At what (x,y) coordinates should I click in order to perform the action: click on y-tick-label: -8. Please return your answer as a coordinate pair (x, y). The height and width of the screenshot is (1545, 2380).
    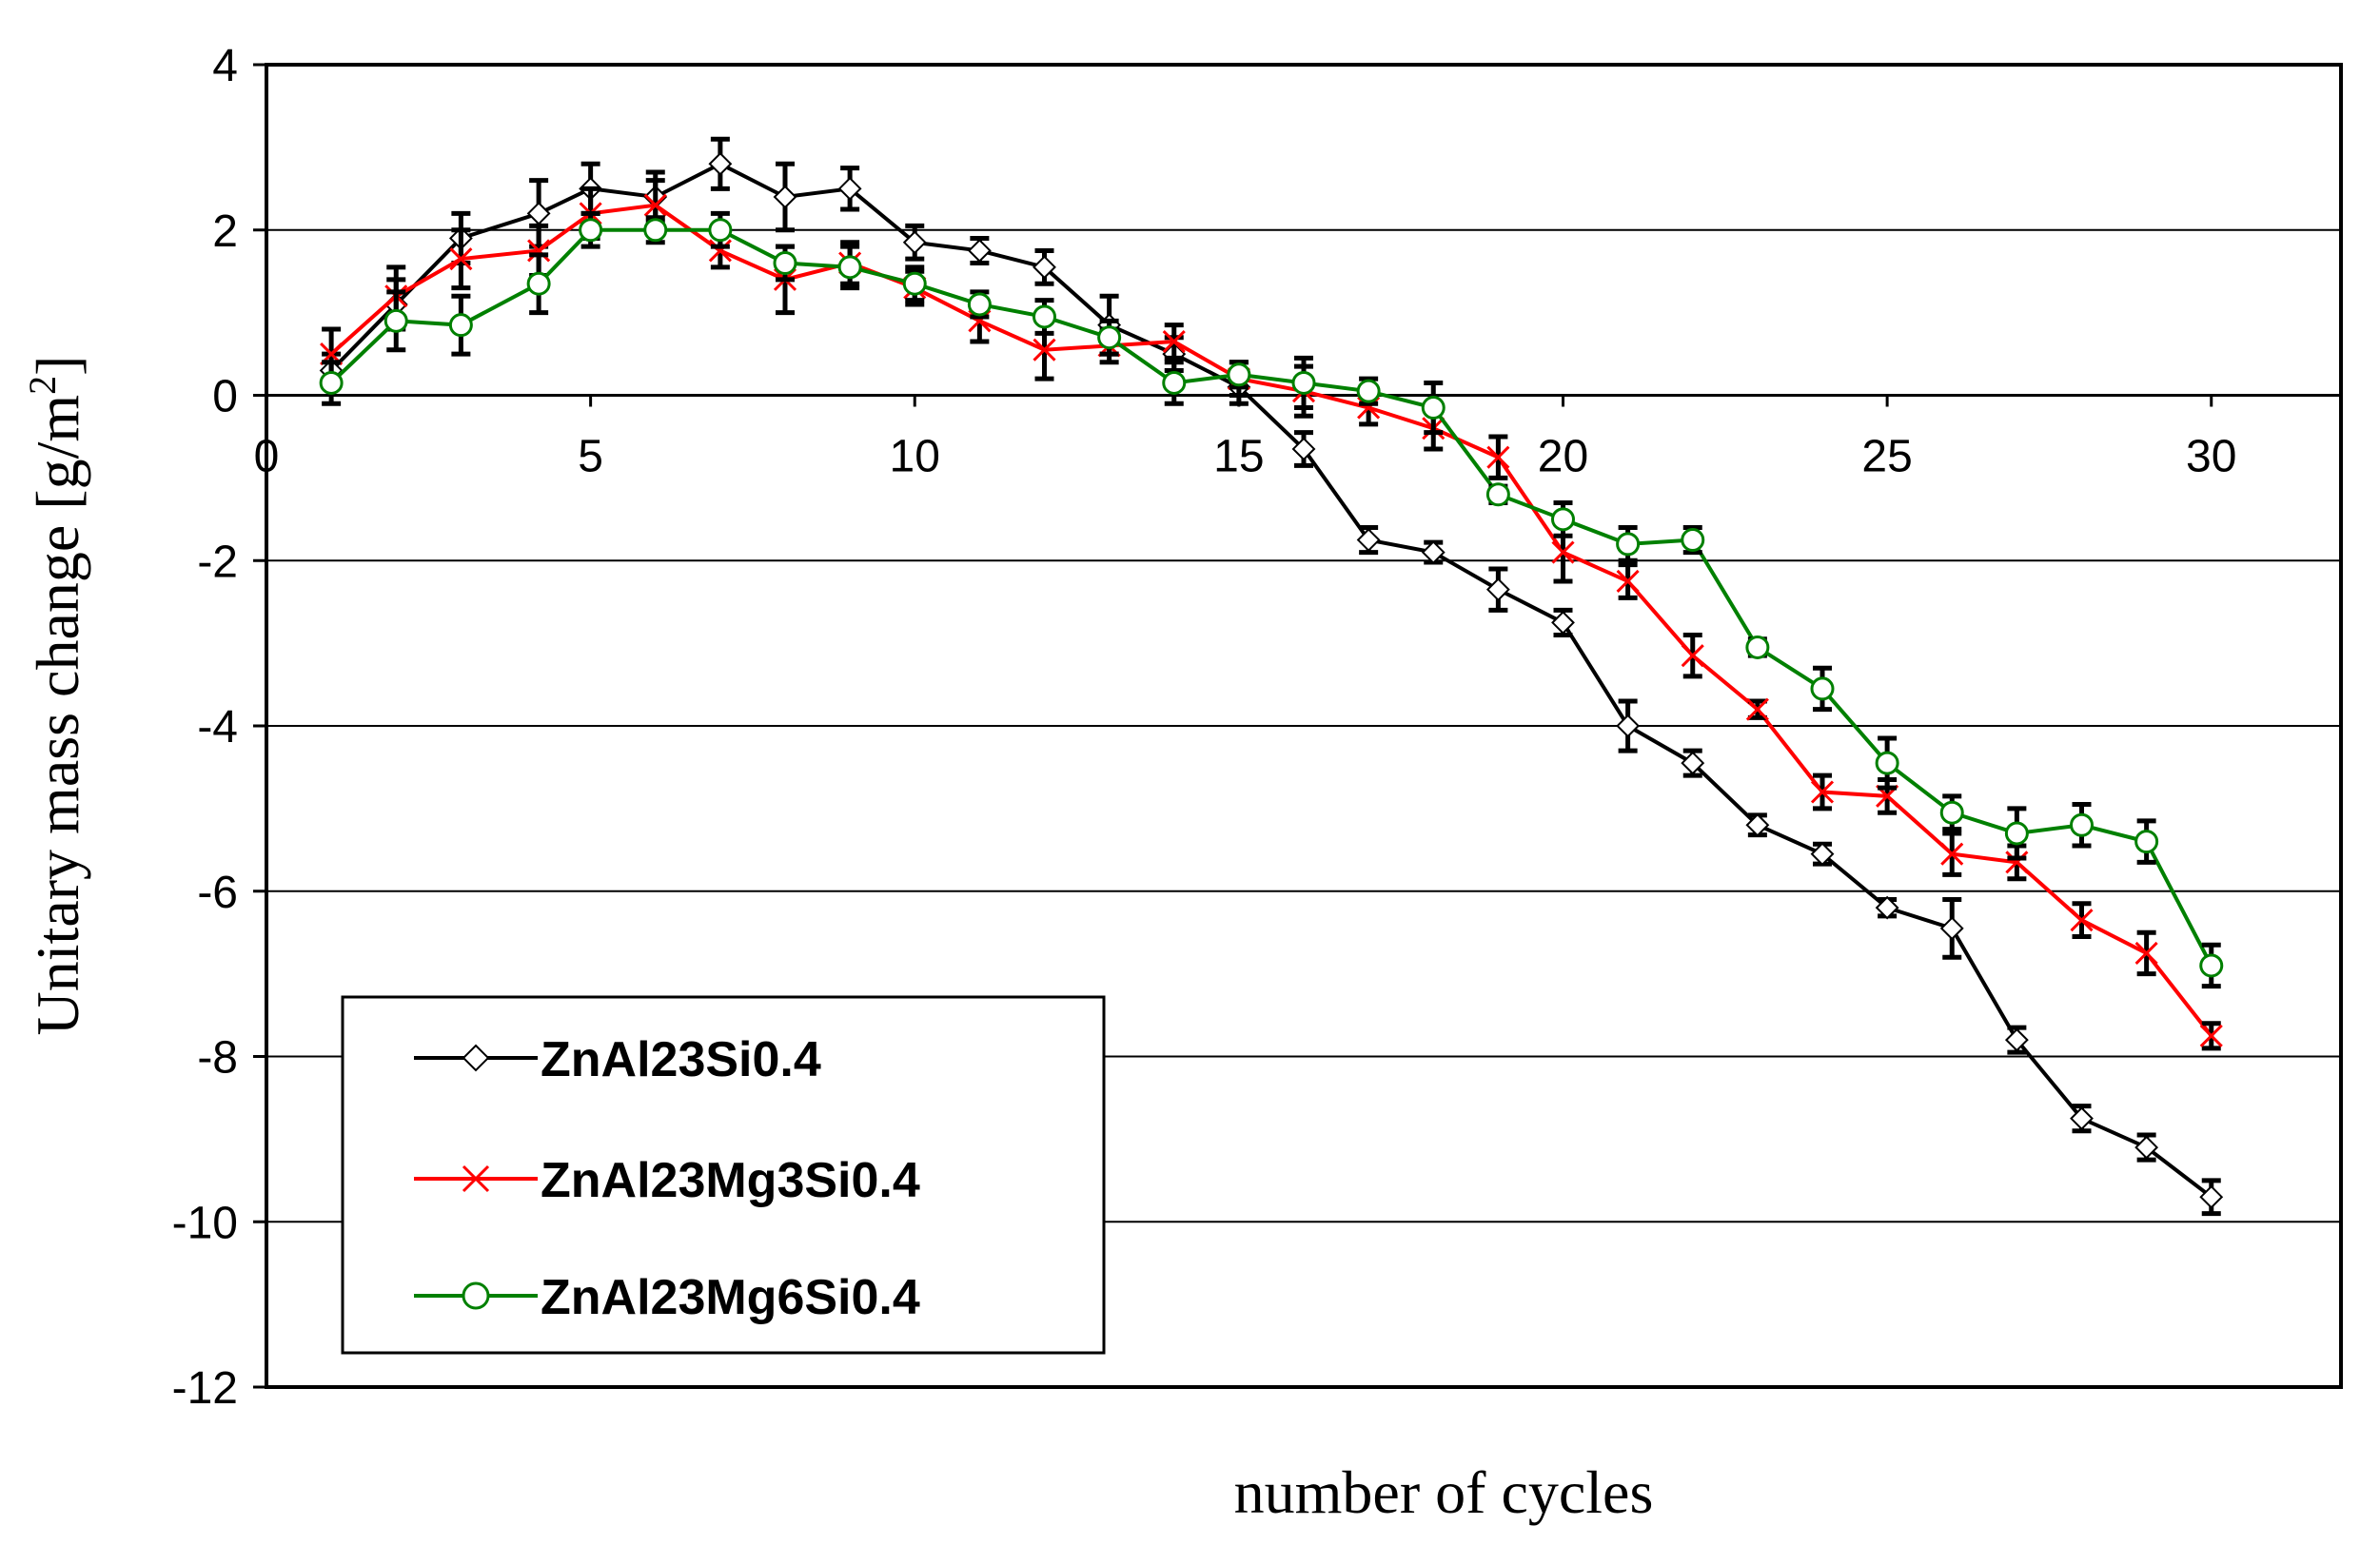
    Looking at the image, I should click on (217, 1058).